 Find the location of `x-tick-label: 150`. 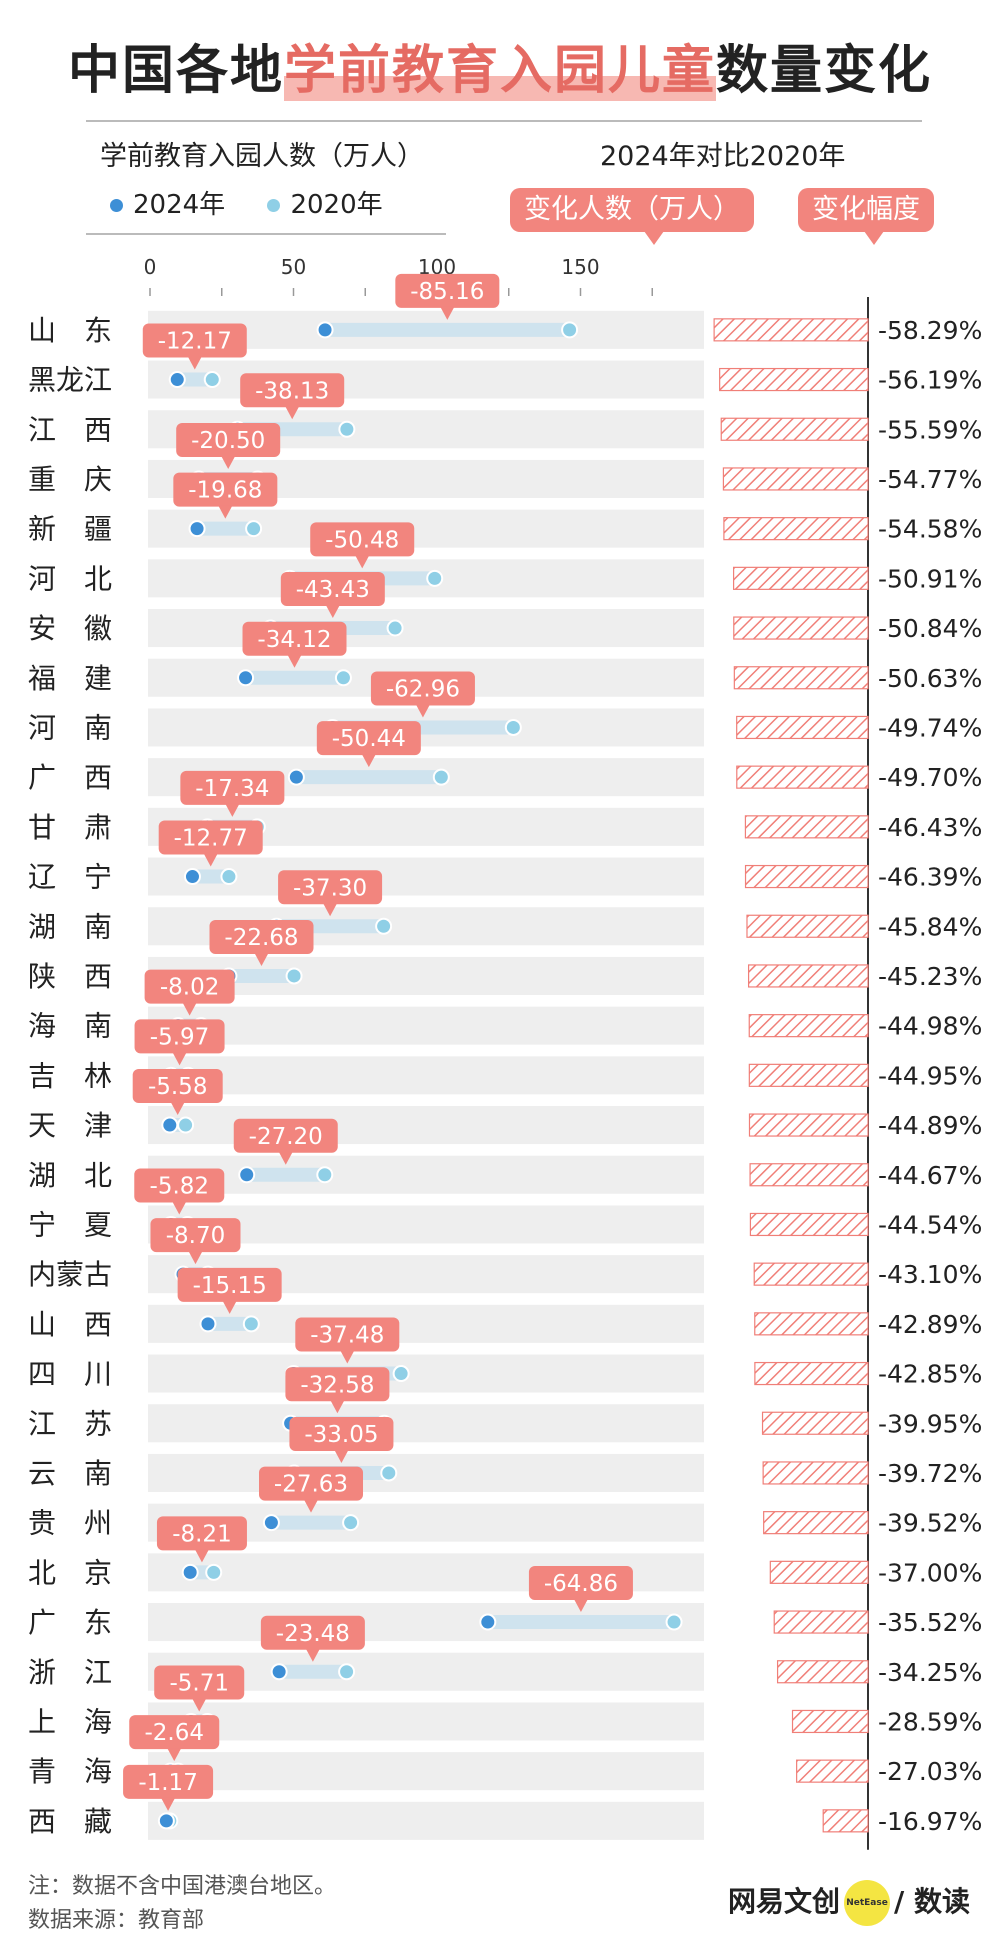

x-tick-label: 150 is located at coordinates (580, 267).